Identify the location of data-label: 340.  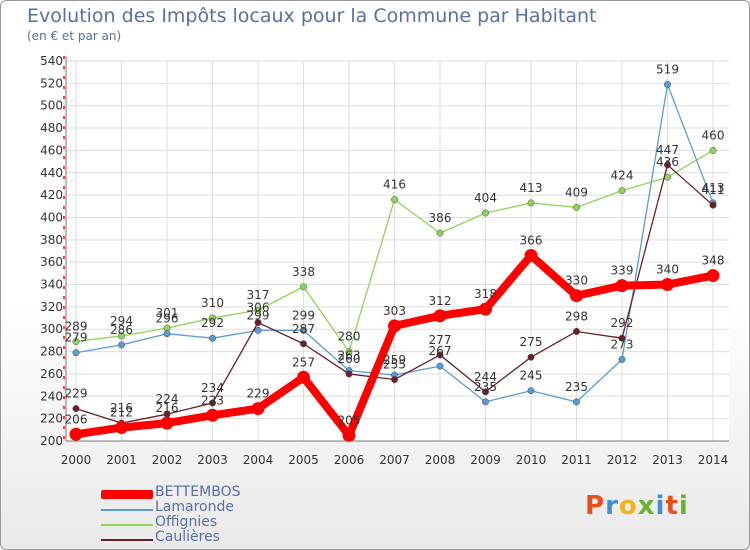
(667, 270).